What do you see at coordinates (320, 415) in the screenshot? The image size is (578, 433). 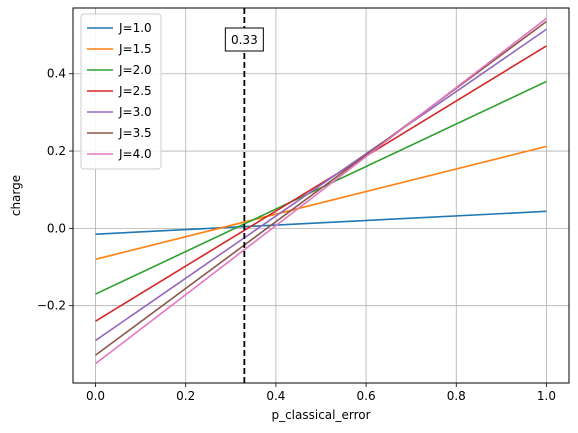 I see `x-axis-label: p_classical_error` at bounding box center [320, 415].